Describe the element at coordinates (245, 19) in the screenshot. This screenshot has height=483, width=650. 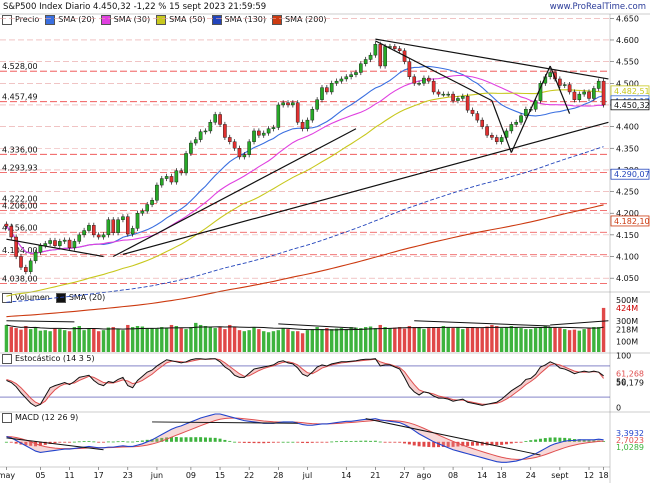
I see `legend-label: SMA (130)` at that location.